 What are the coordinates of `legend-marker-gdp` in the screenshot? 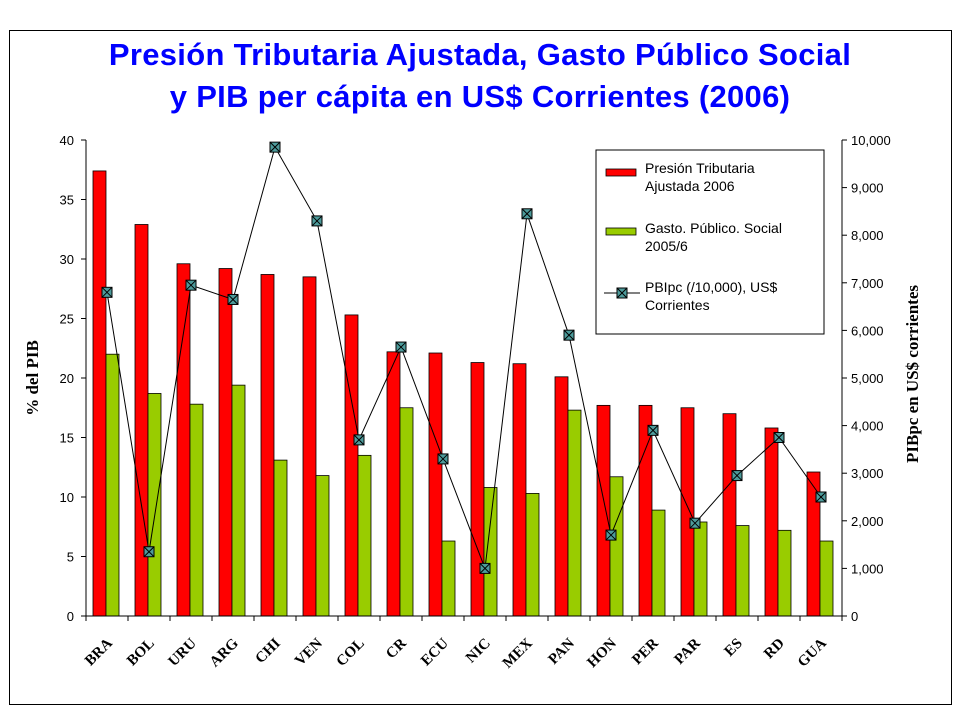 It's located at (622, 293).